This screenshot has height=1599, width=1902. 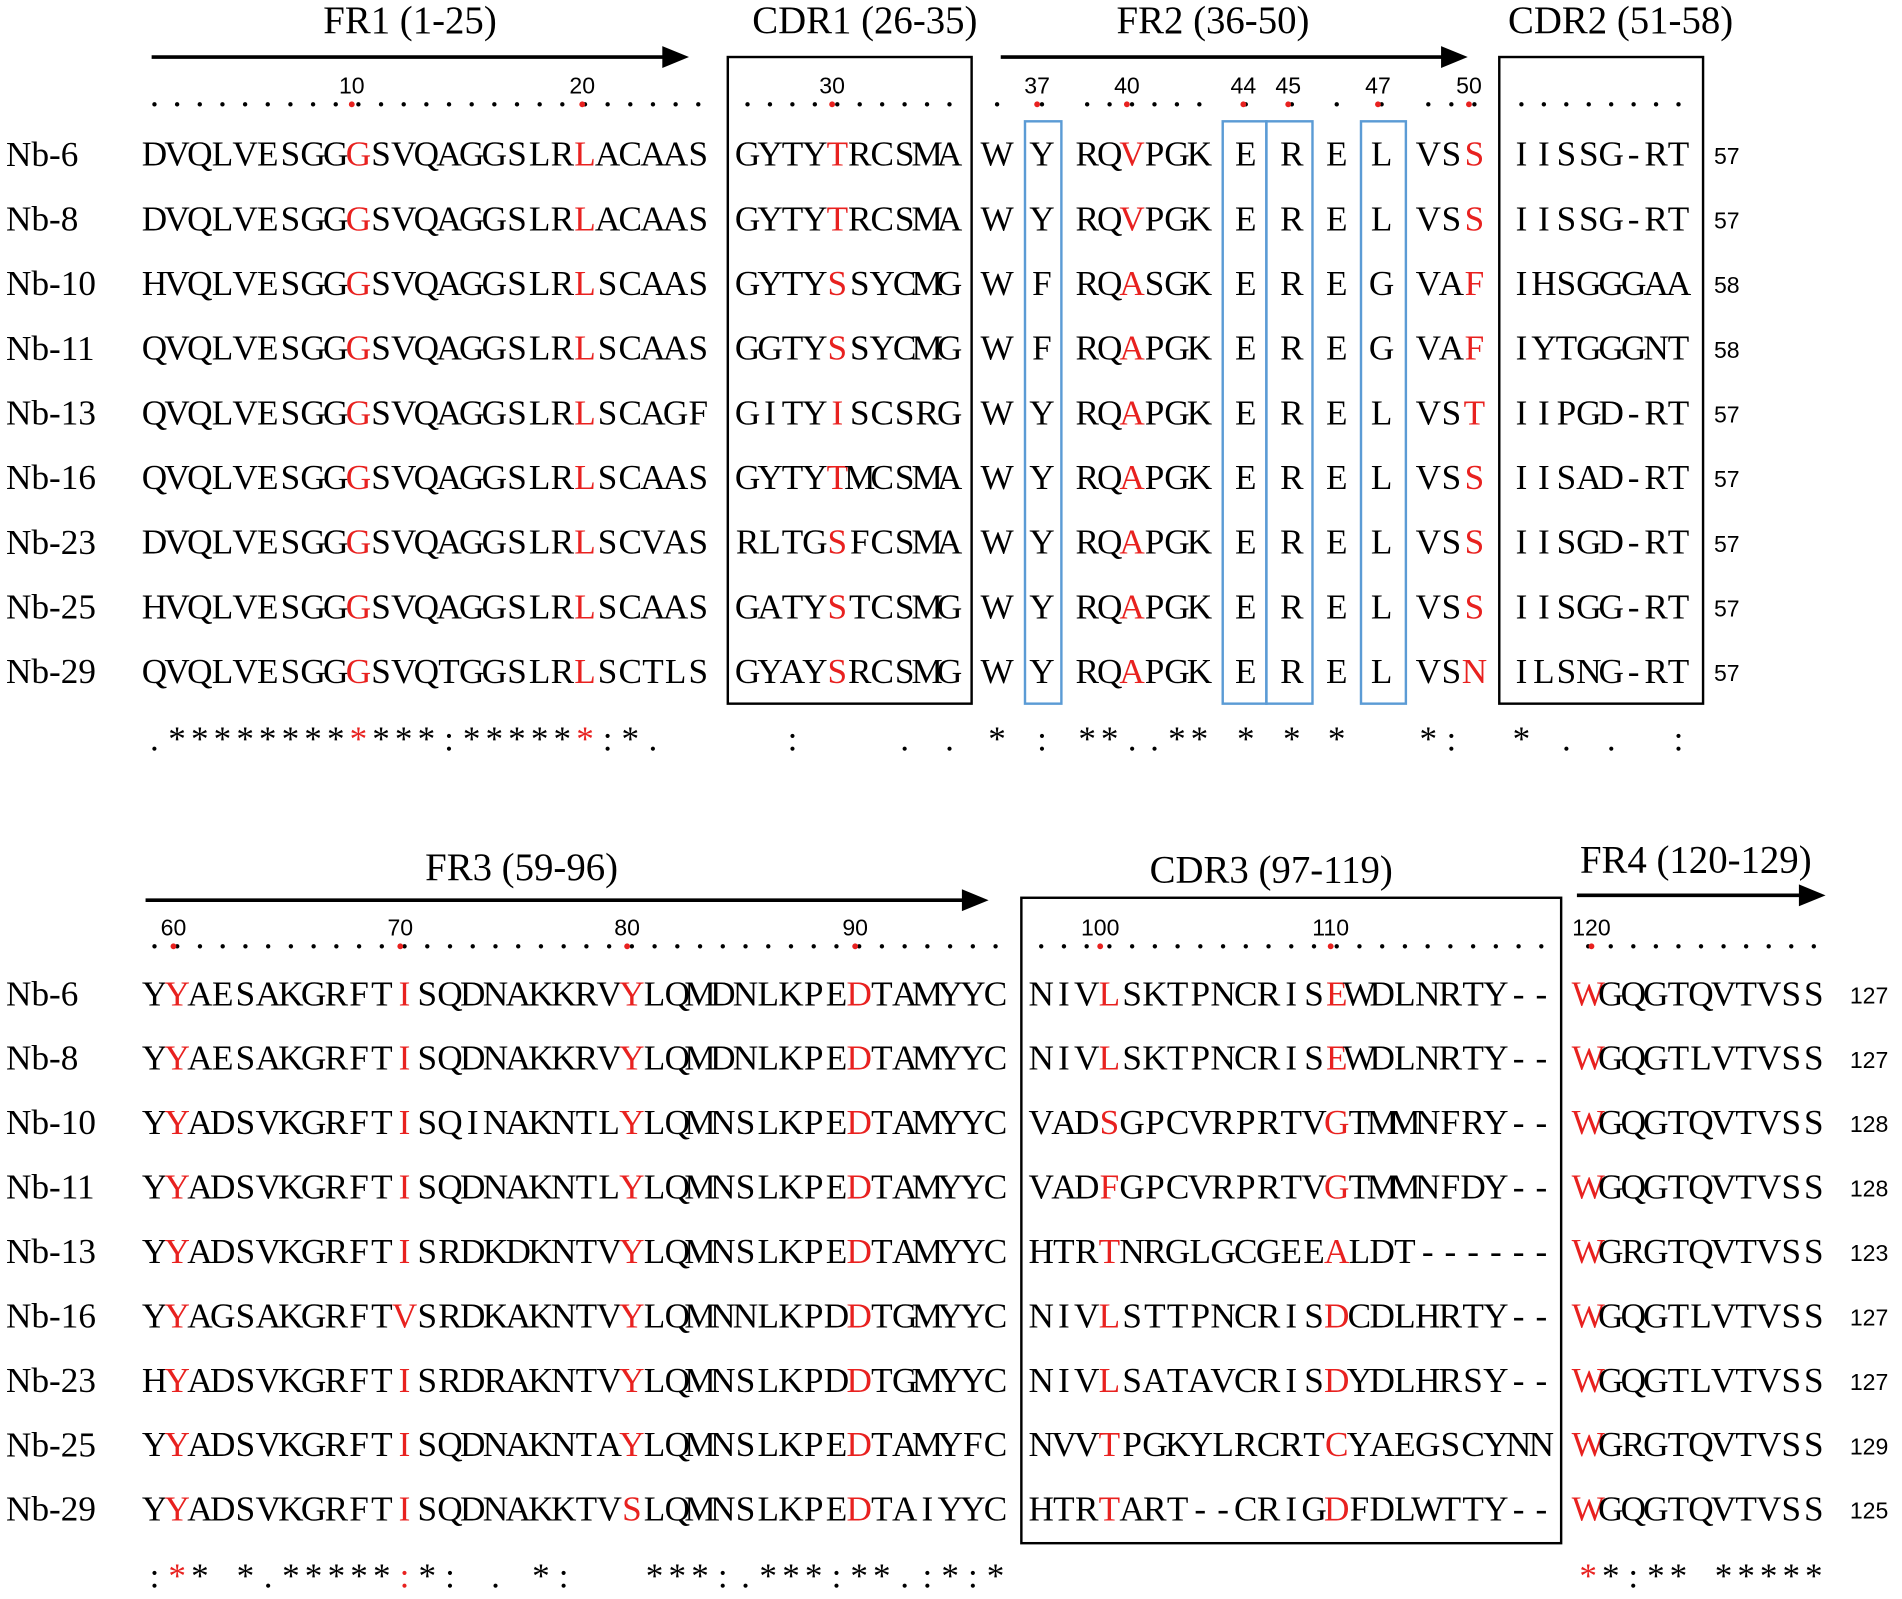 I want to click on highlighted-residue: W, so click(x=1589, y=1122).